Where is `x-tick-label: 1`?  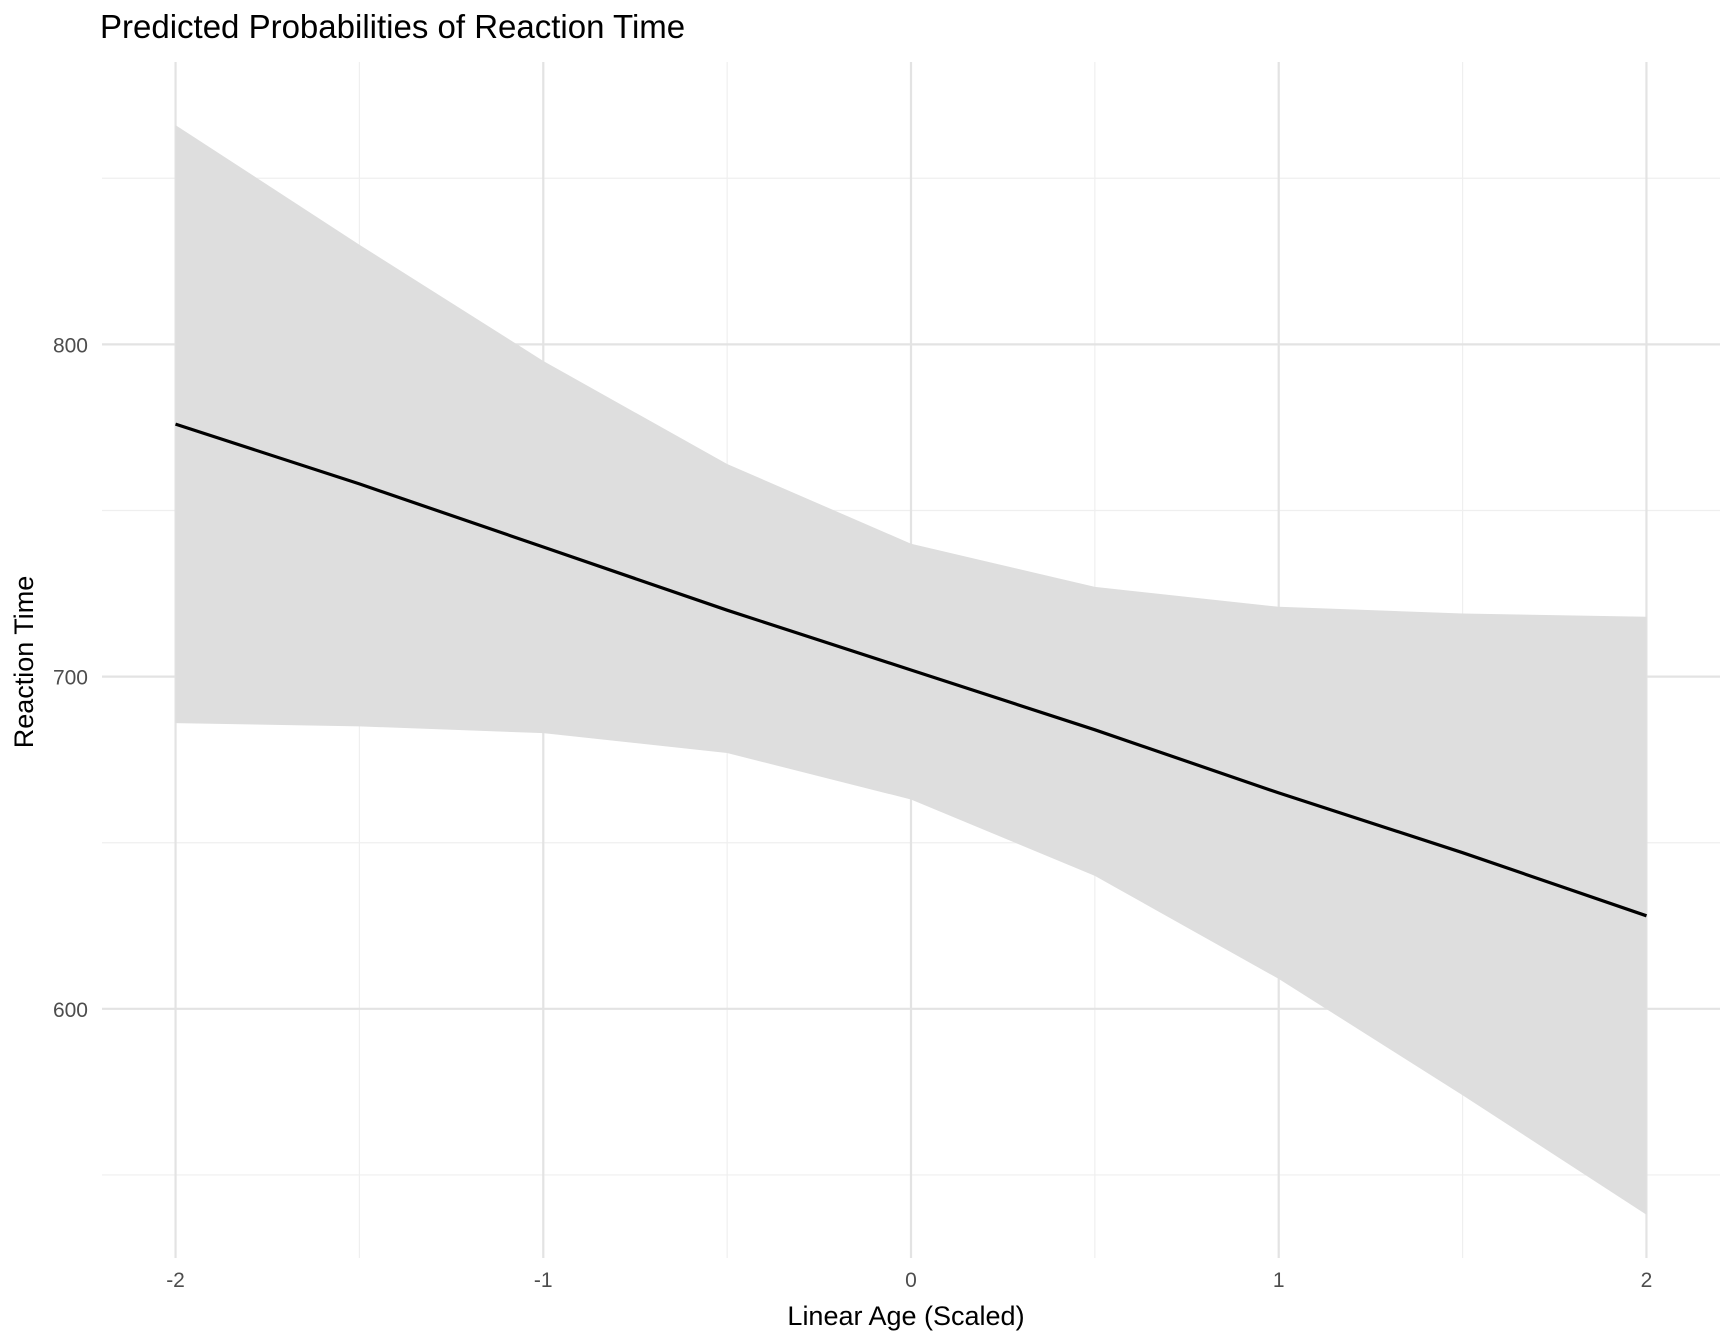 x-tick-label: 1 is located at coordinates (1279, 1280).